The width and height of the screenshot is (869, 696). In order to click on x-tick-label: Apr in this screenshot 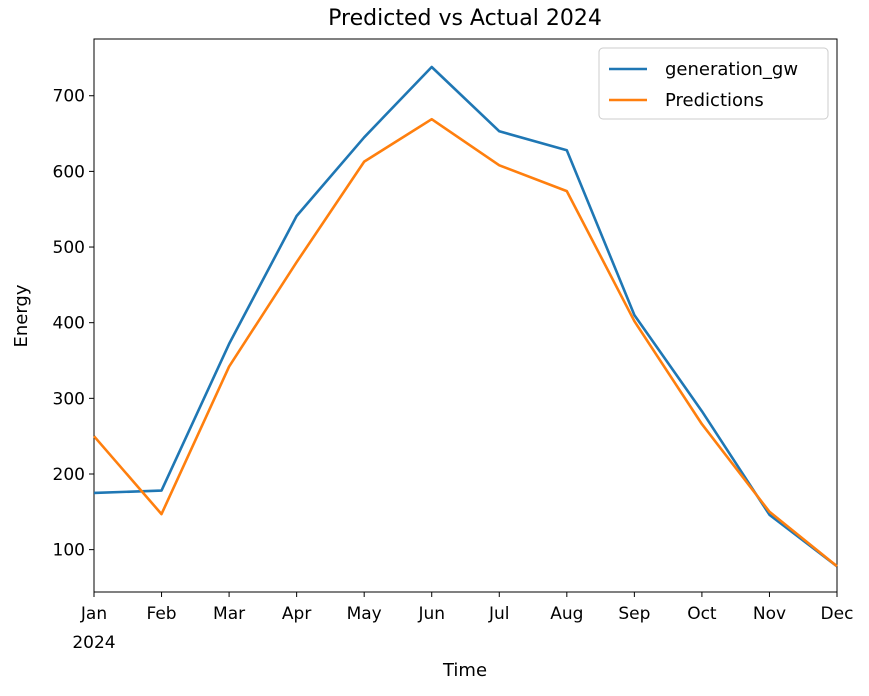, I will do `click(296, 614)`.